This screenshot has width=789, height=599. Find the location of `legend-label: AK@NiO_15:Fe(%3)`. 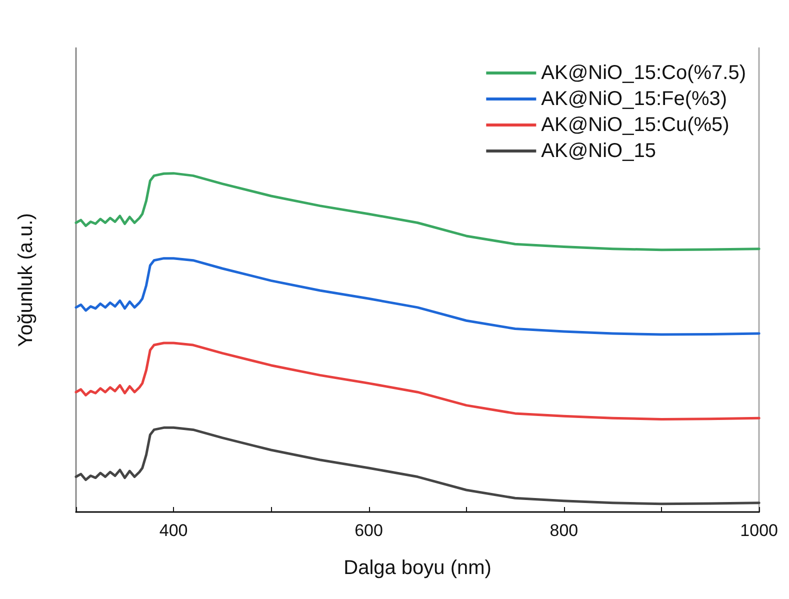

legend-label: AK@NiO_15:Fe(%3) is located at coordinates (634, 99).